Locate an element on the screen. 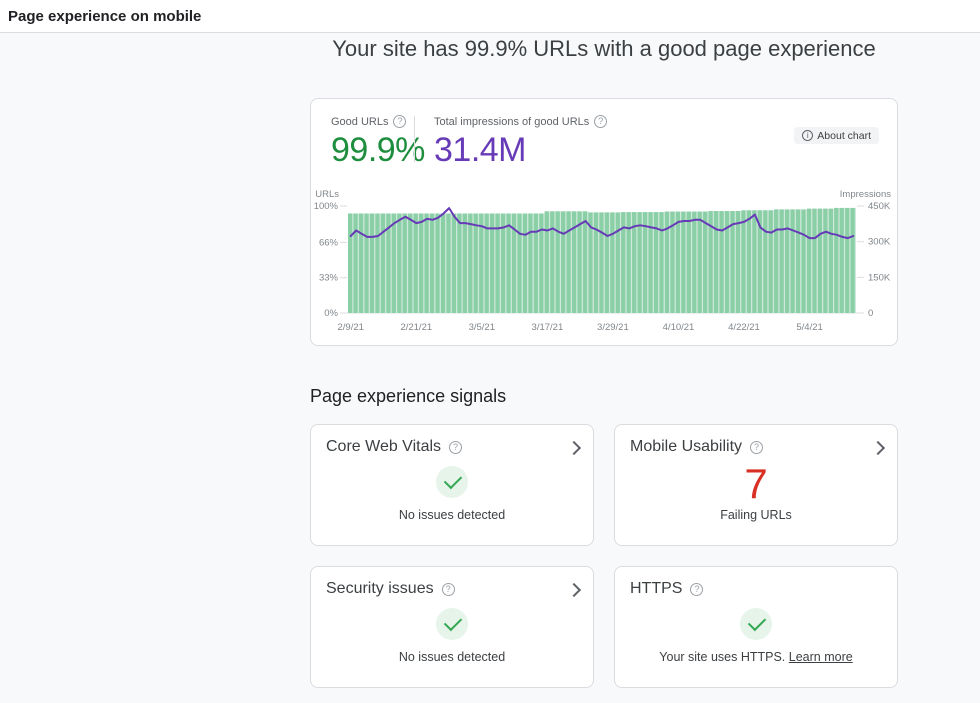 This screenshot has width=980, height=703. security-issues-title: Security issues is located at coordinates (380, 588).